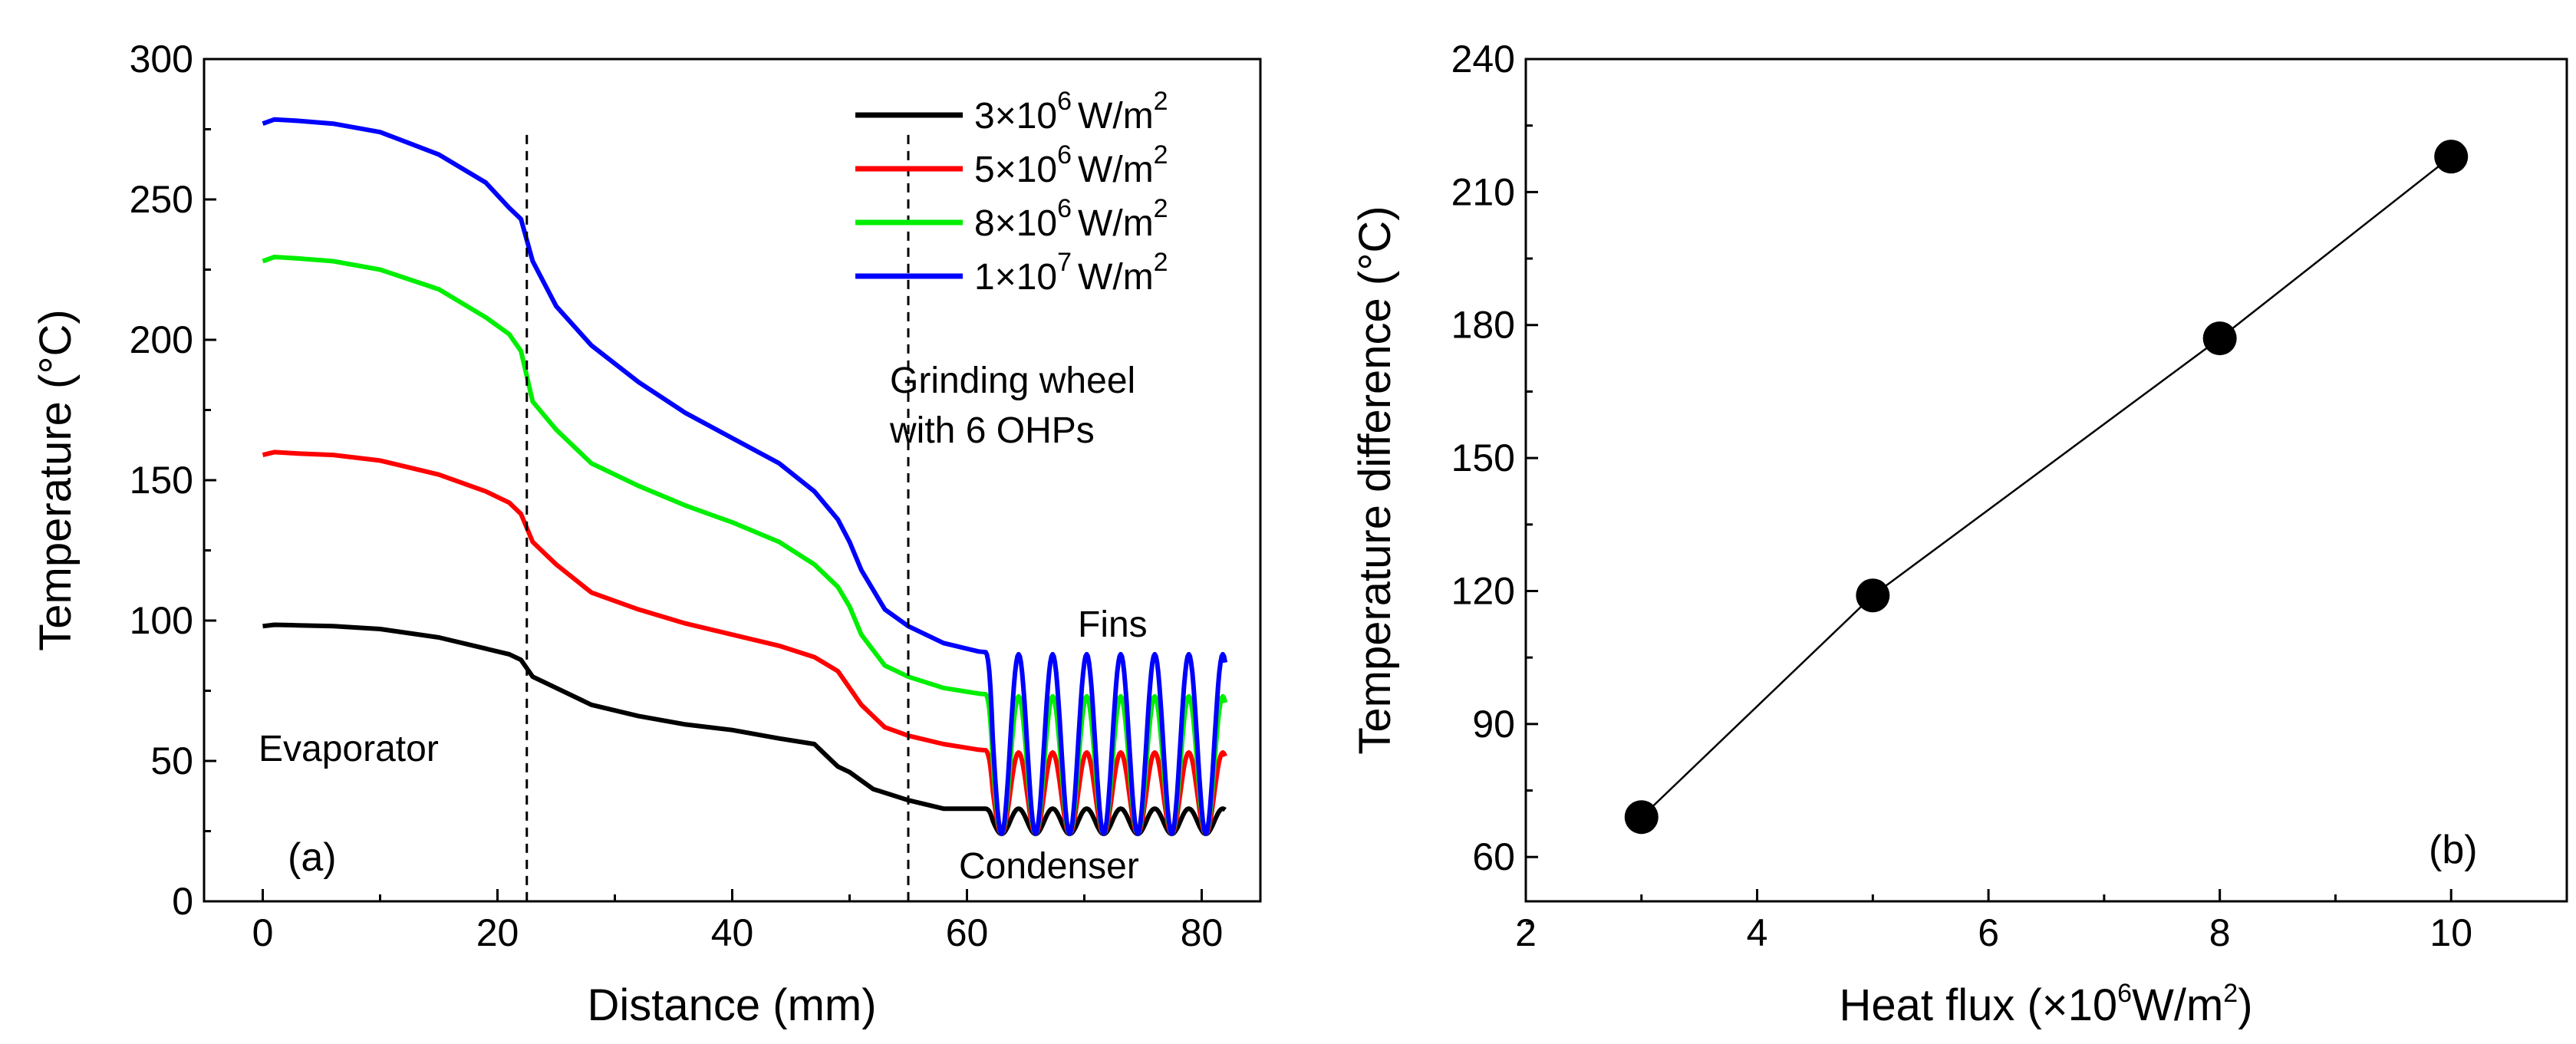 This screenshot has width=2576, height=1044. I want to click on panel-a-x-tick-label: 20, so click(497, 933).